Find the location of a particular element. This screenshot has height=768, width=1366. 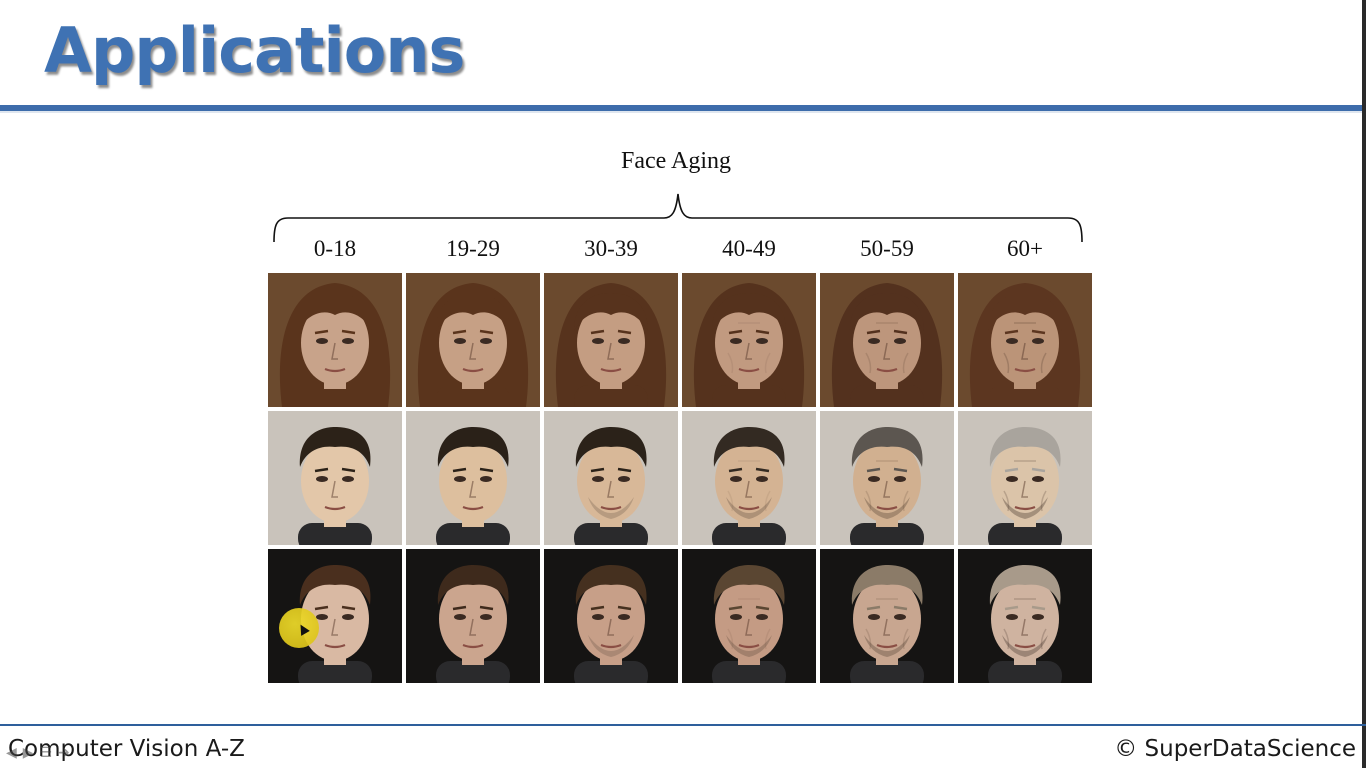

age-label-3: 40-49 is located at coordinates (749, 248).